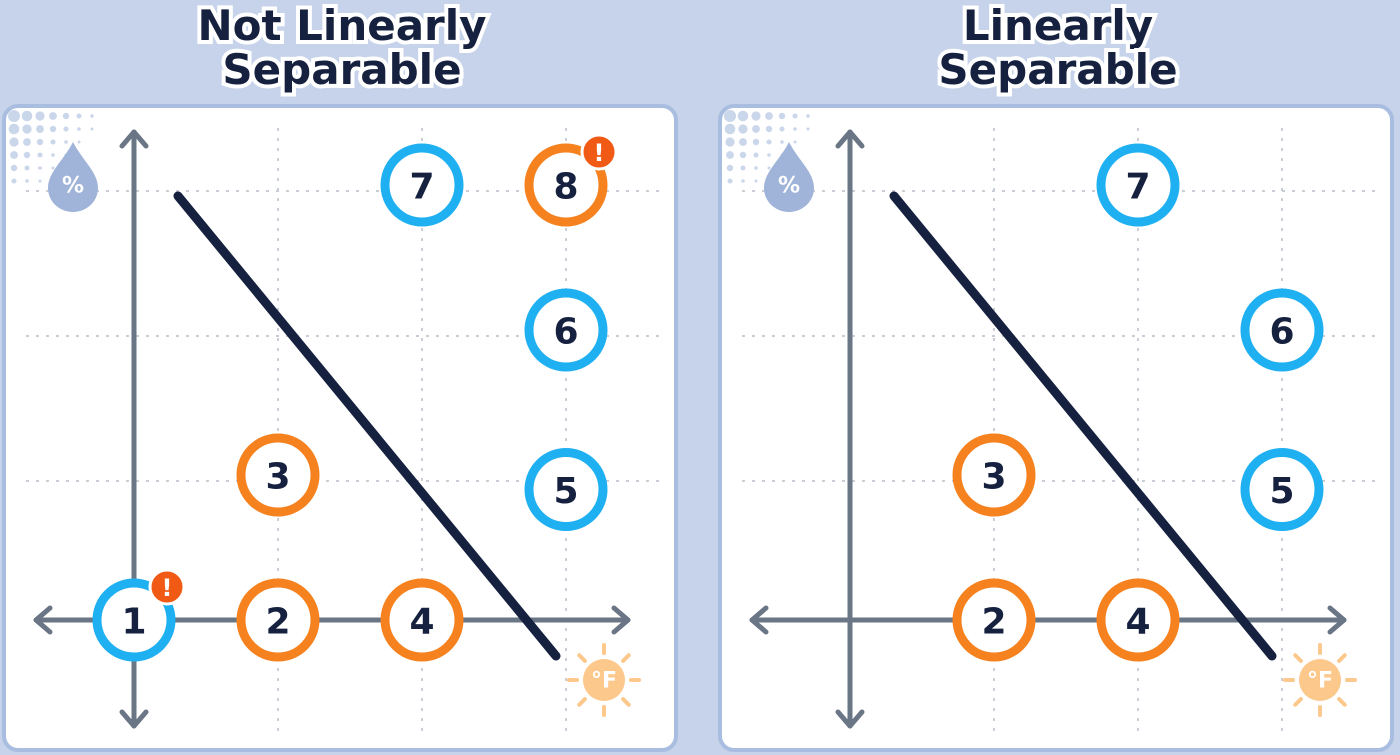  I want to click on panel-title-right: Linearly Separable, so click(1058, 48).